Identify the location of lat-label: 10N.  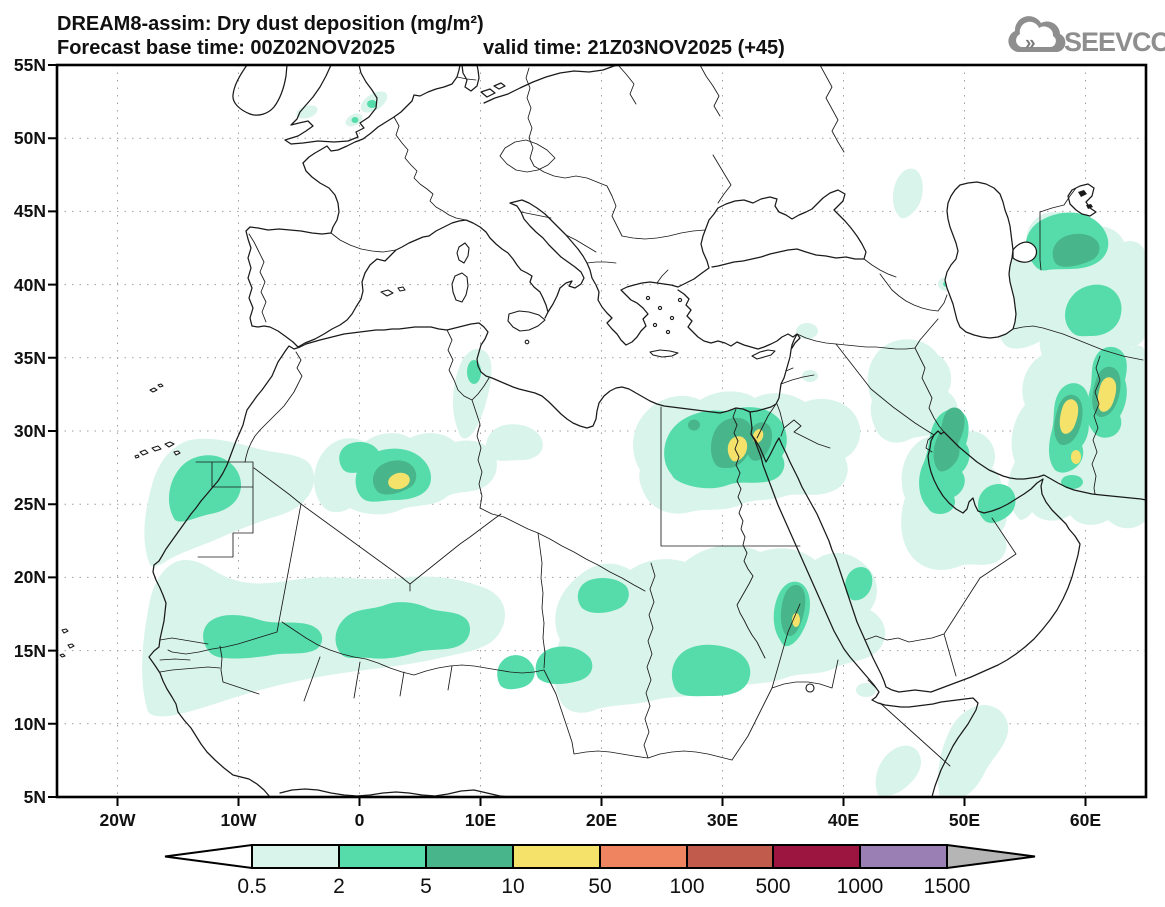
(30, 724).